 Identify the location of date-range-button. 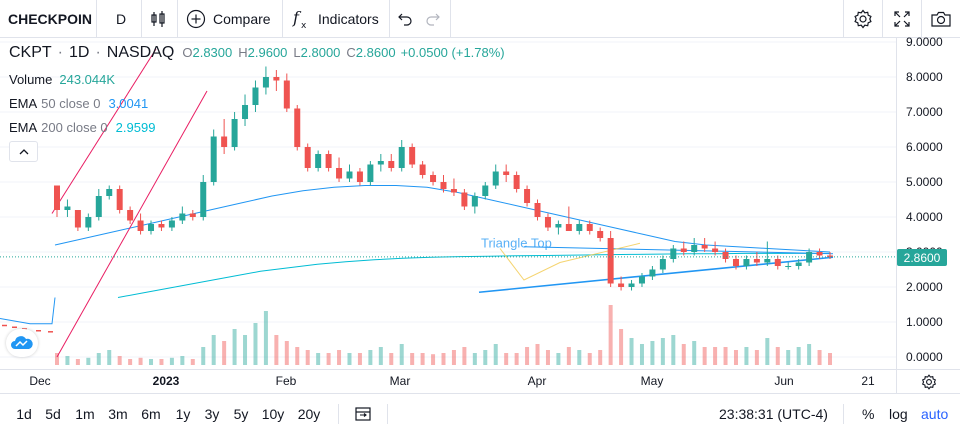
(363, 416).